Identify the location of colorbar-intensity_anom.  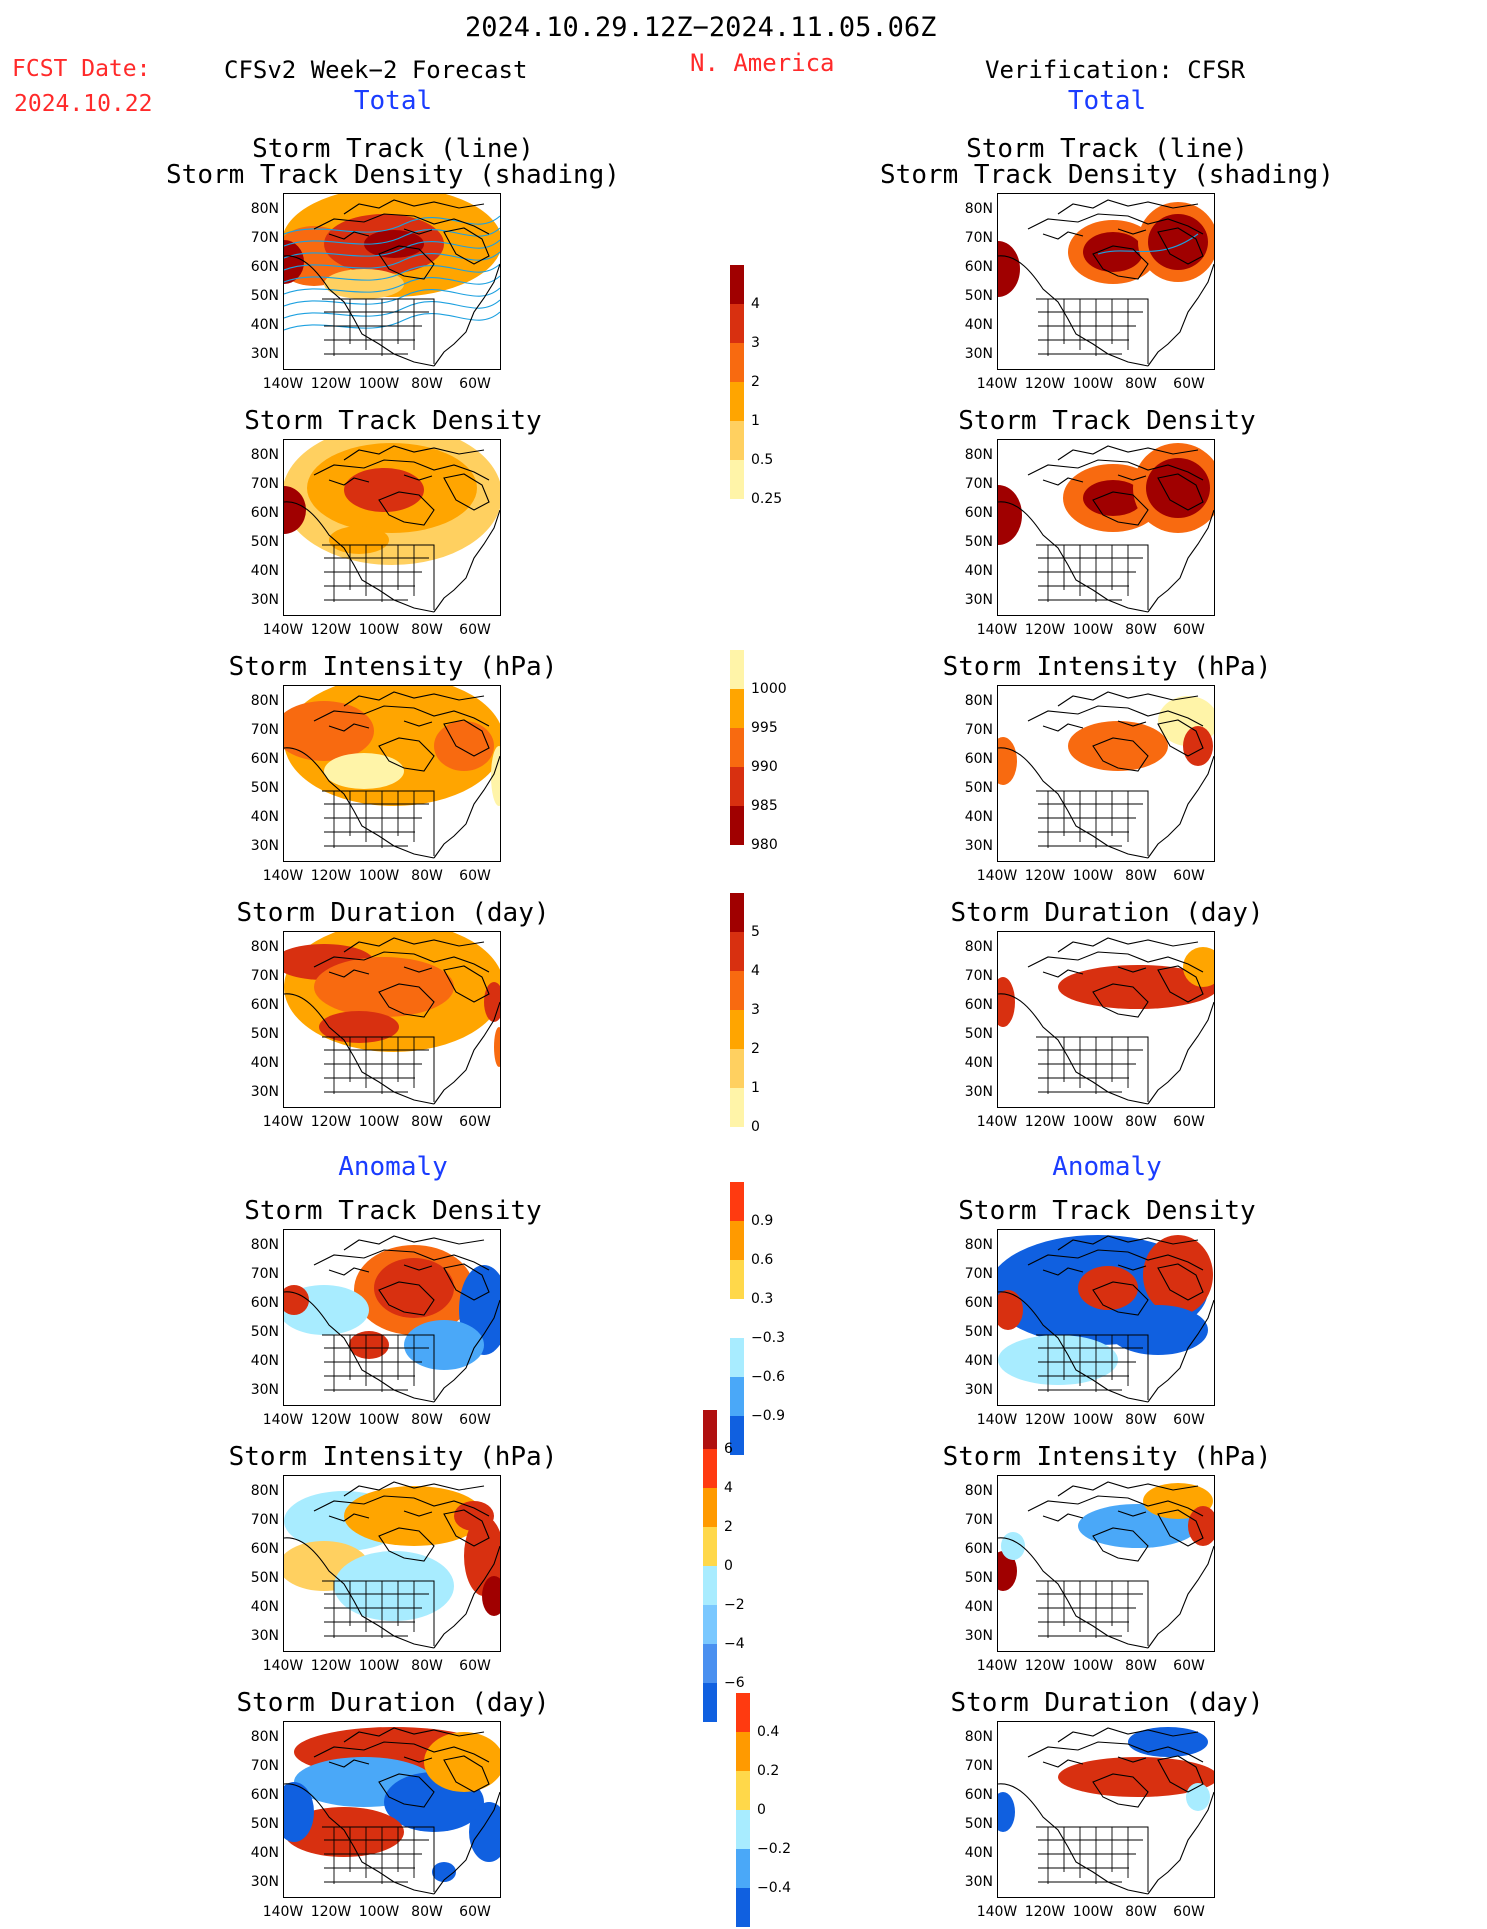
(710, 1567).